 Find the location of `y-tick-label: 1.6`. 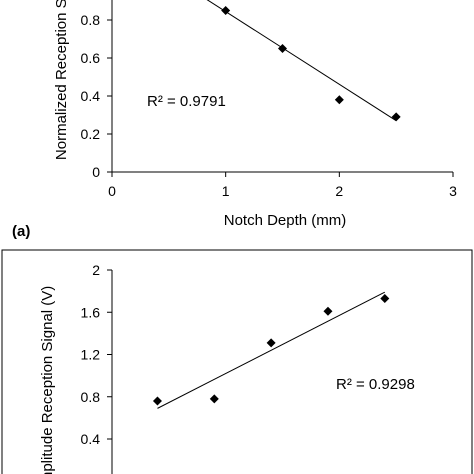

y-tick-label: 1.6 is located at coordinates (91, 312).